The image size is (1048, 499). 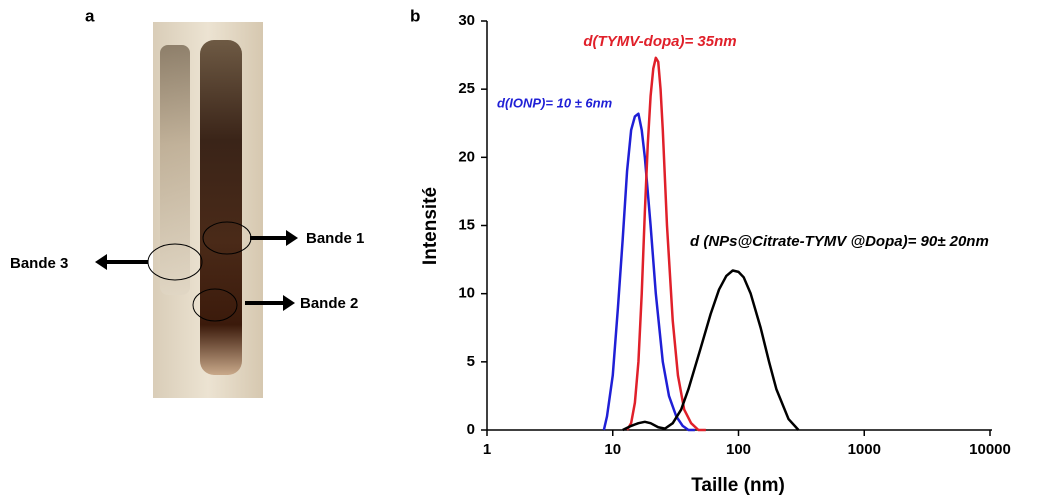 I want to click on y-tick-label: 0, so click(x=471, y=429).